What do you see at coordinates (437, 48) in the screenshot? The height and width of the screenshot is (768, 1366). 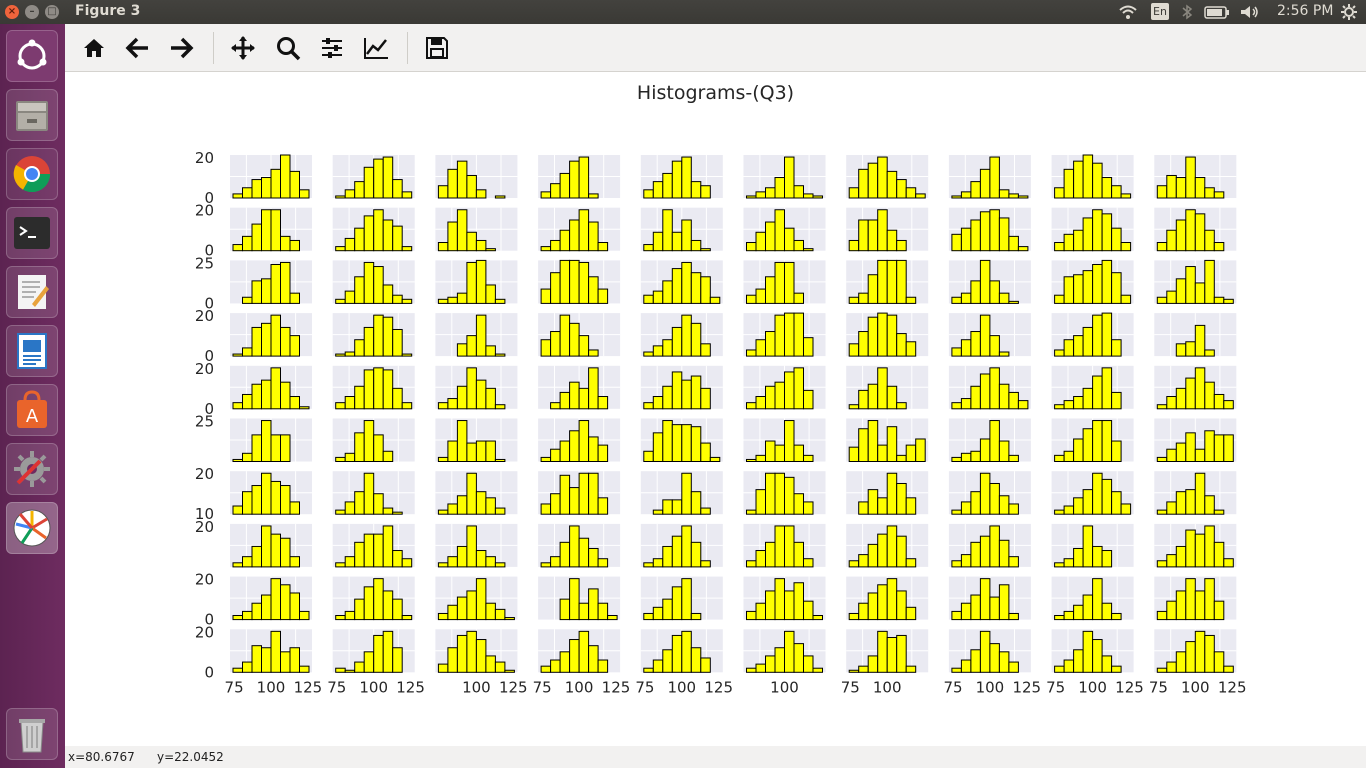 I see `save-icon` at bounding box center [437, 48].